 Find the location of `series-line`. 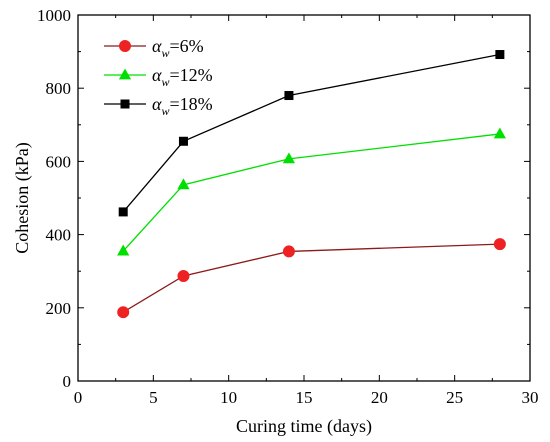

series-line is located at coordinates (311, 278).